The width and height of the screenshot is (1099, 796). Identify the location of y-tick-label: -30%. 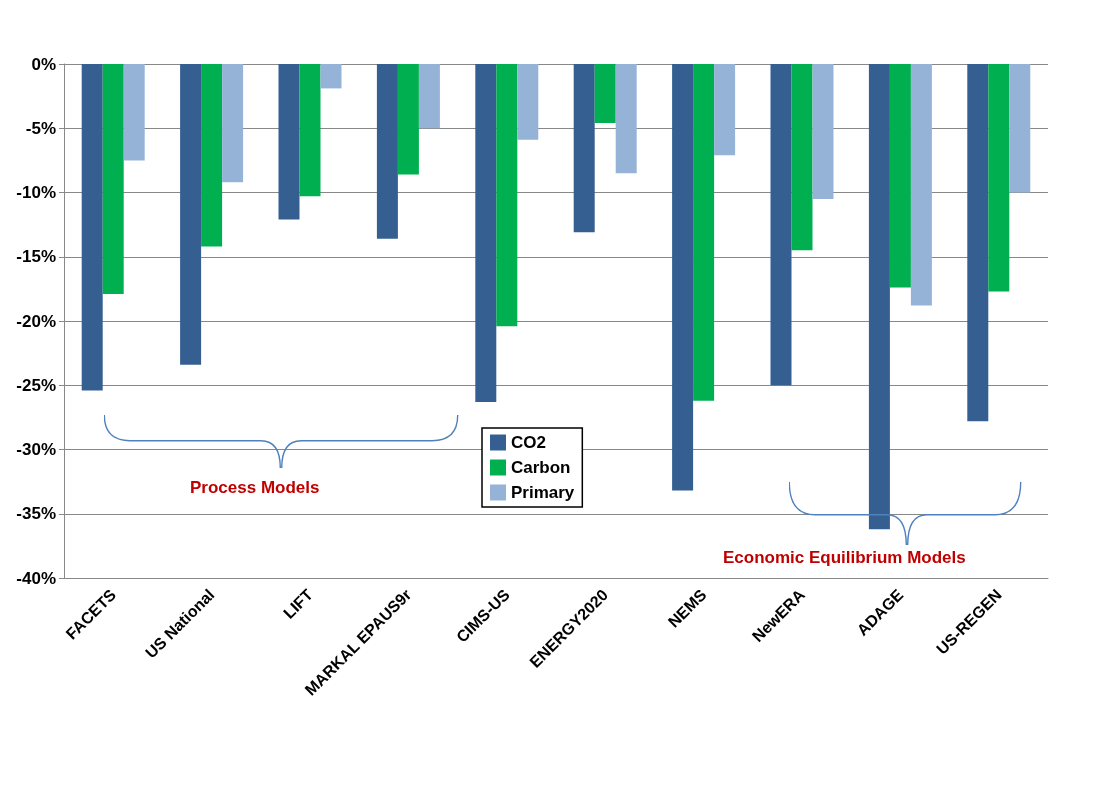
(36, 449).